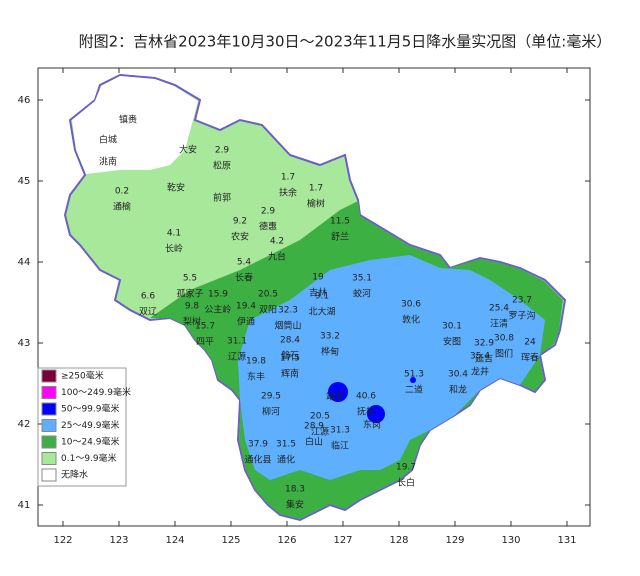  Describe the element at coordinates (192, 307) in the screenshot. I see `station-value: 9.8` at that location.